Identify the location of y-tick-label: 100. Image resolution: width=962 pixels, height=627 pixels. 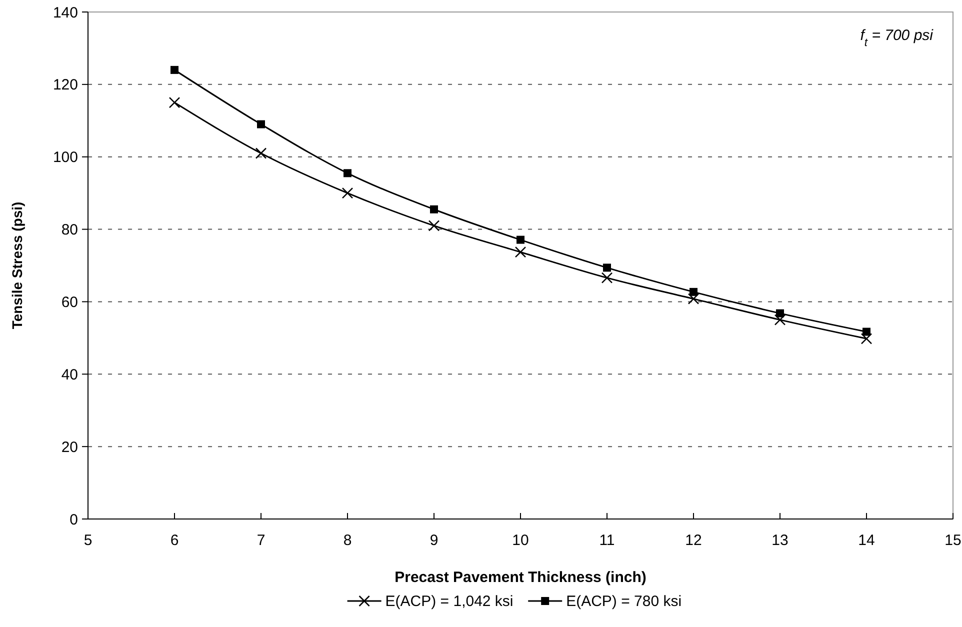
(65, 157).